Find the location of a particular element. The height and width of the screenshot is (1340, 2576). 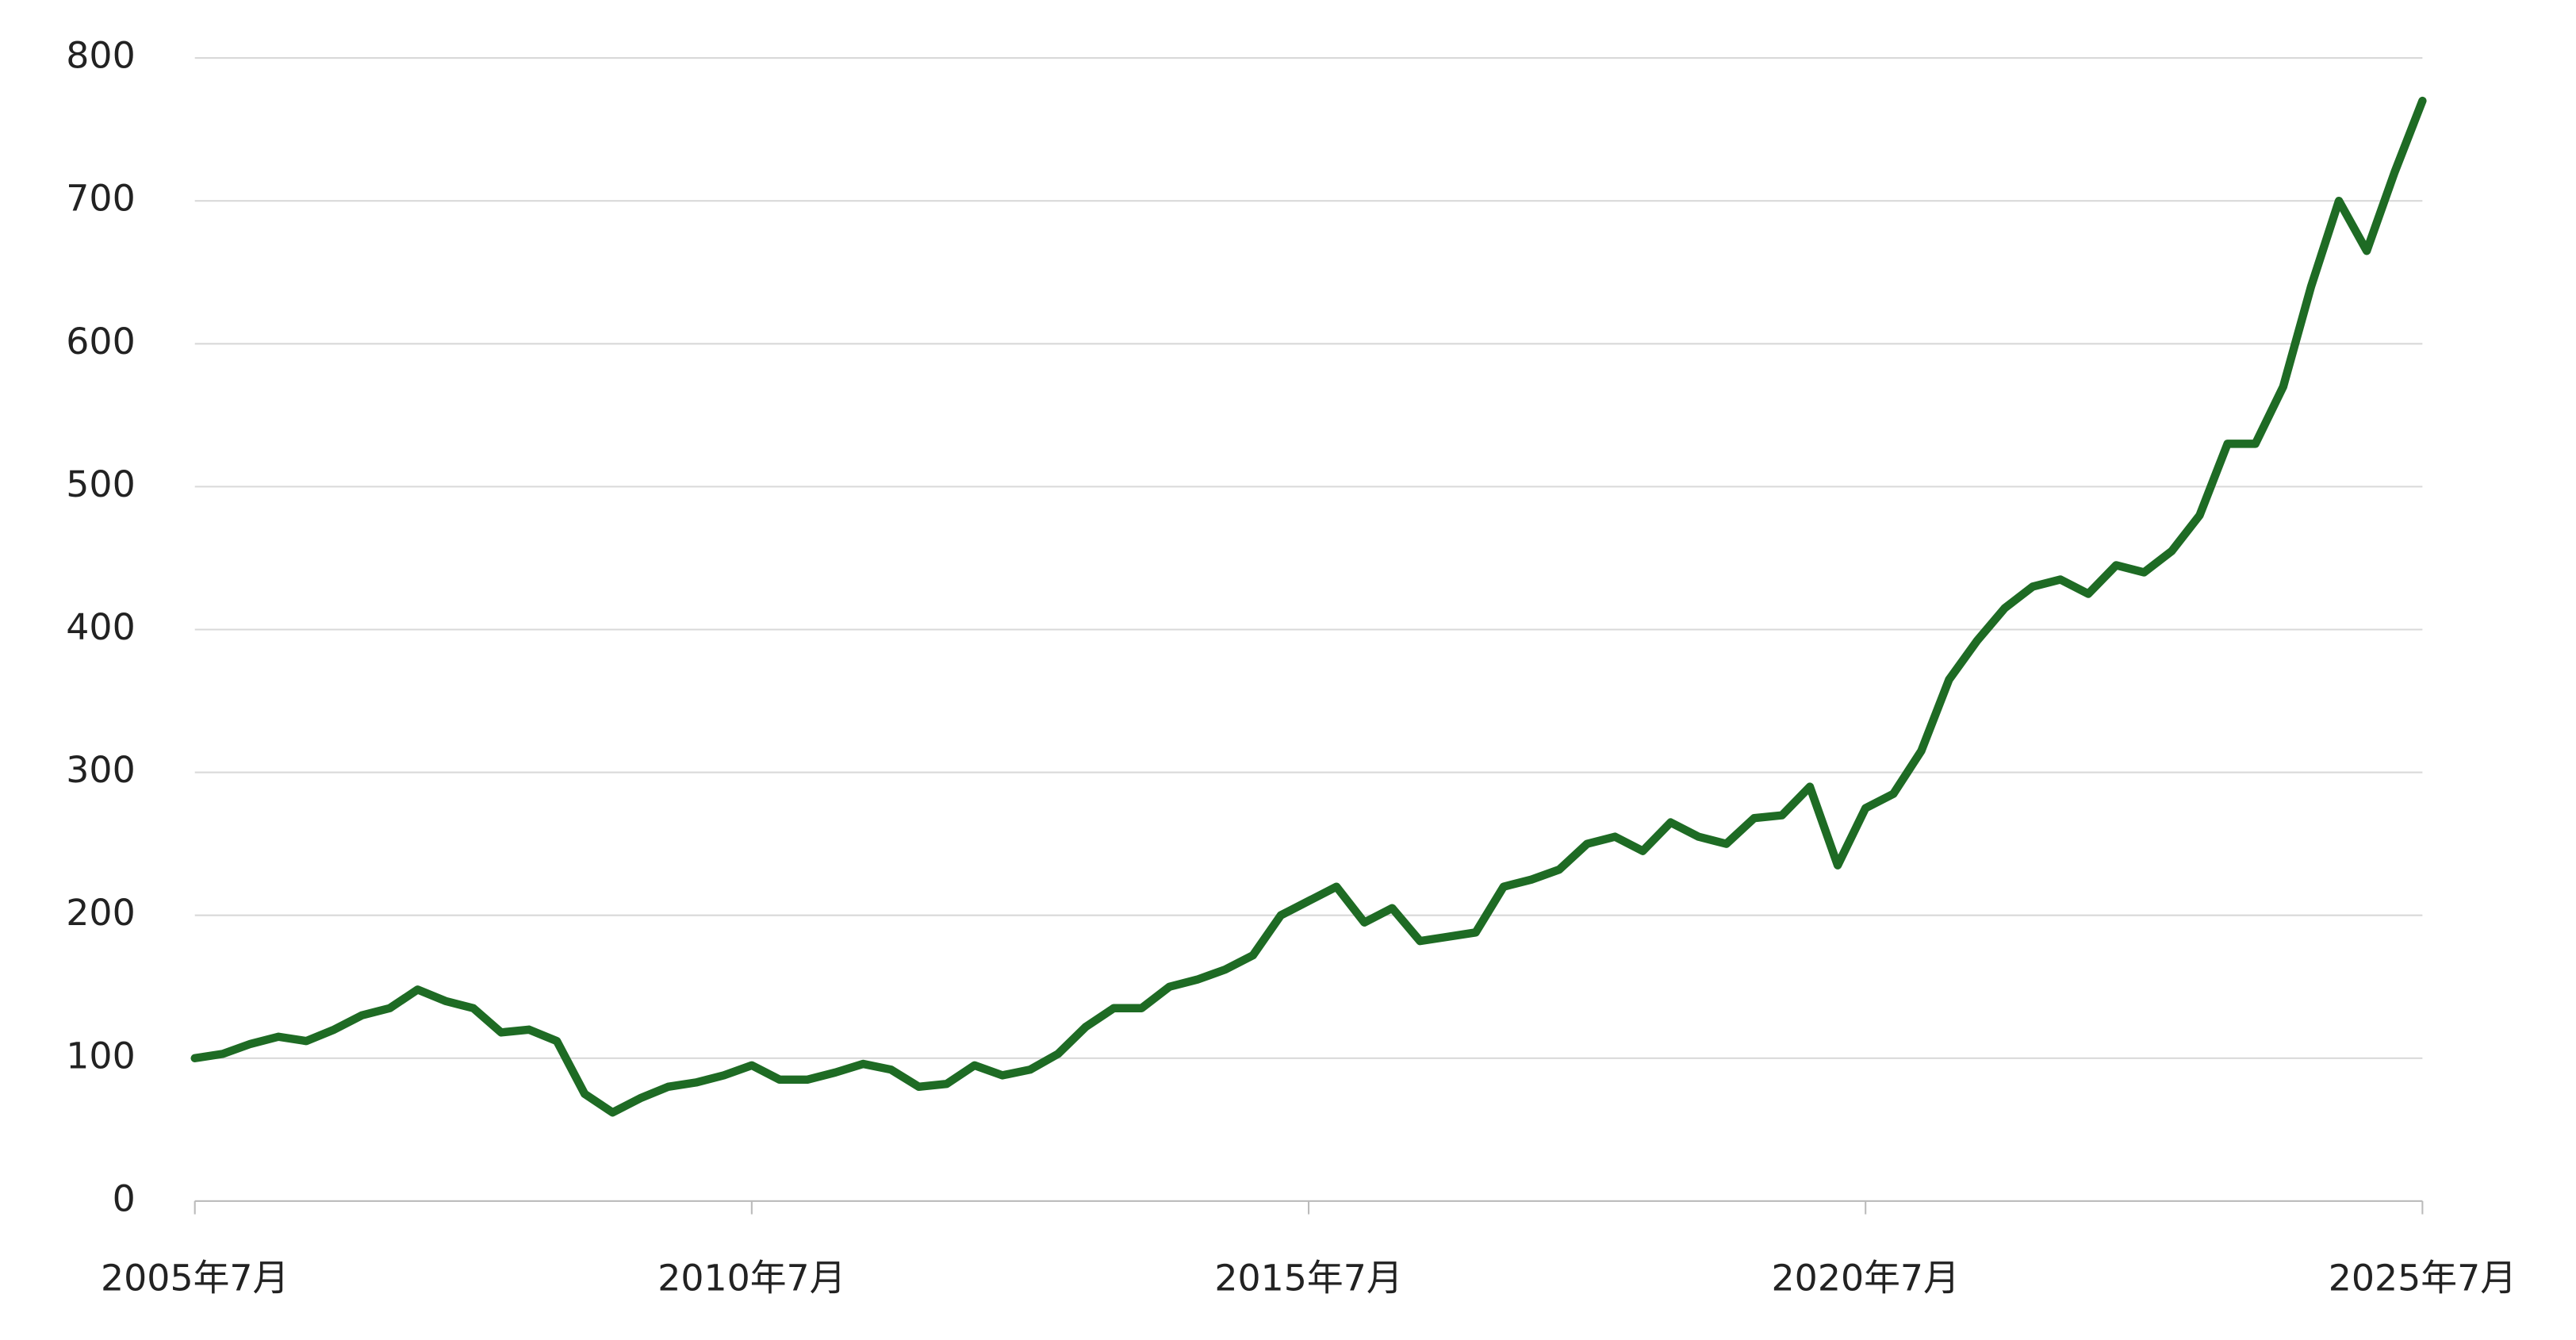

x-tick-label: 2020年7月 is located at coordinates (1866, 1277).